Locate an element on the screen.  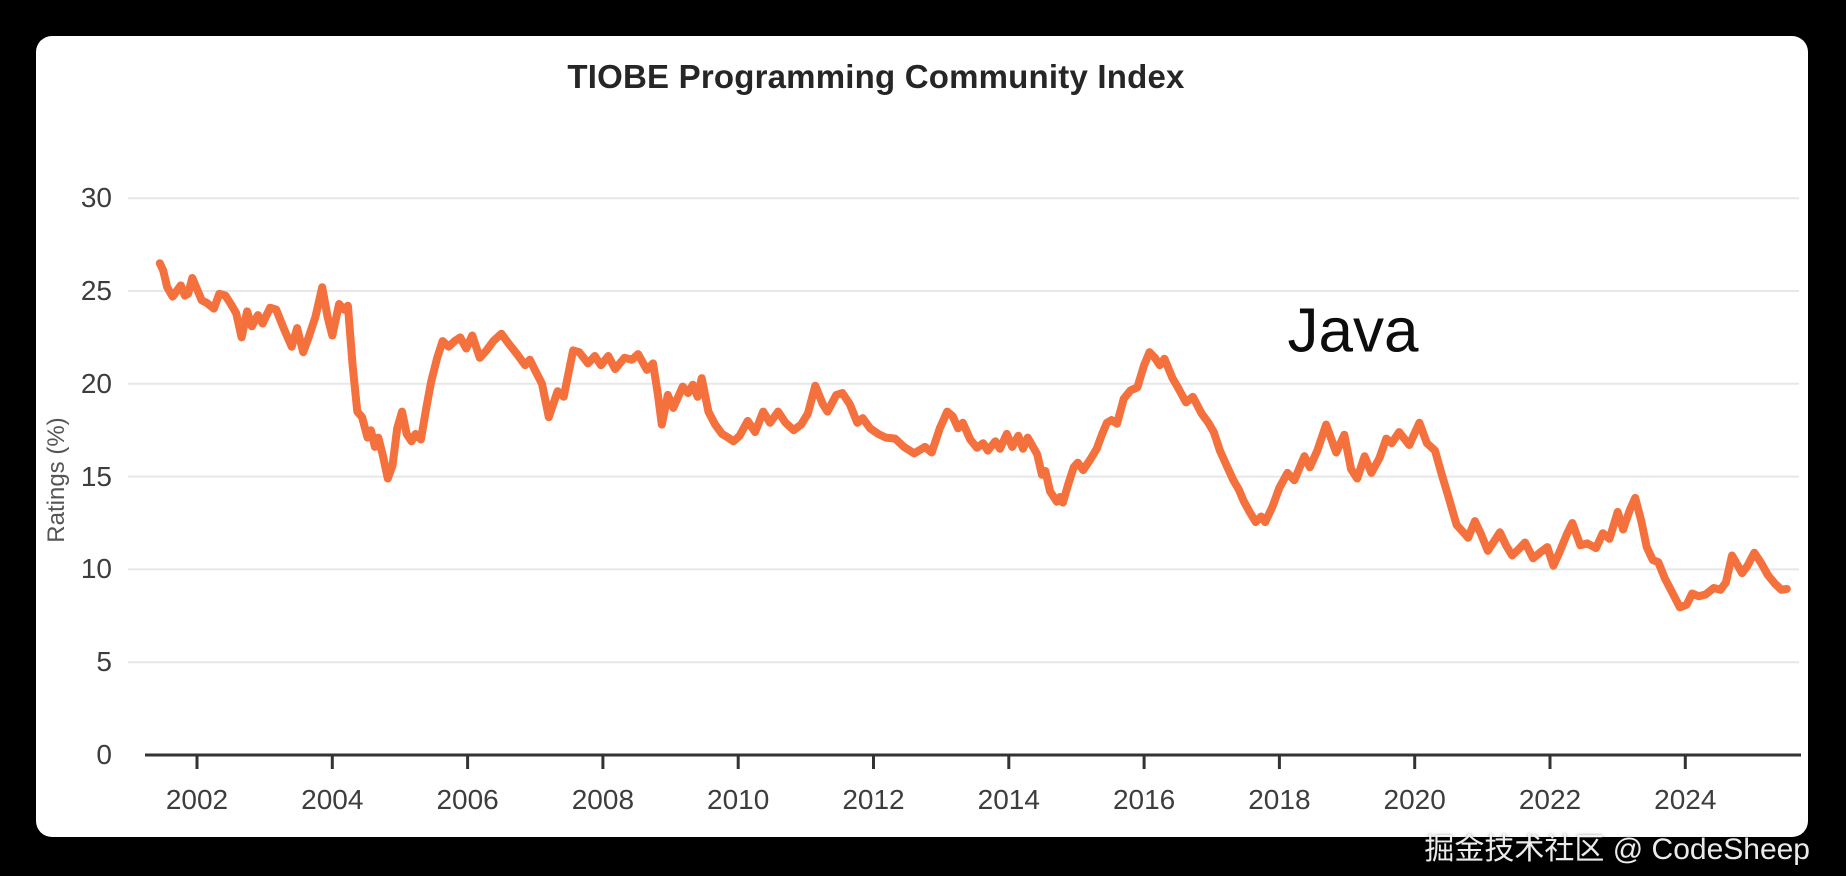
x-tick-label: 2022 is located at coordinates (1550, 799).